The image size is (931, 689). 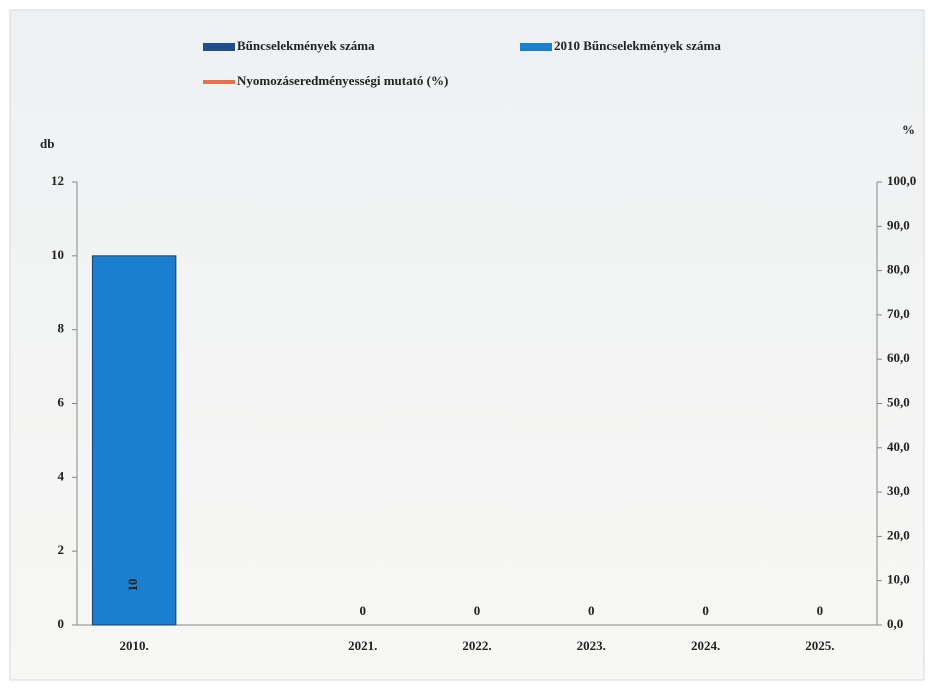 I want to click on y-tick-label: 10, so click(x=57, y=254).